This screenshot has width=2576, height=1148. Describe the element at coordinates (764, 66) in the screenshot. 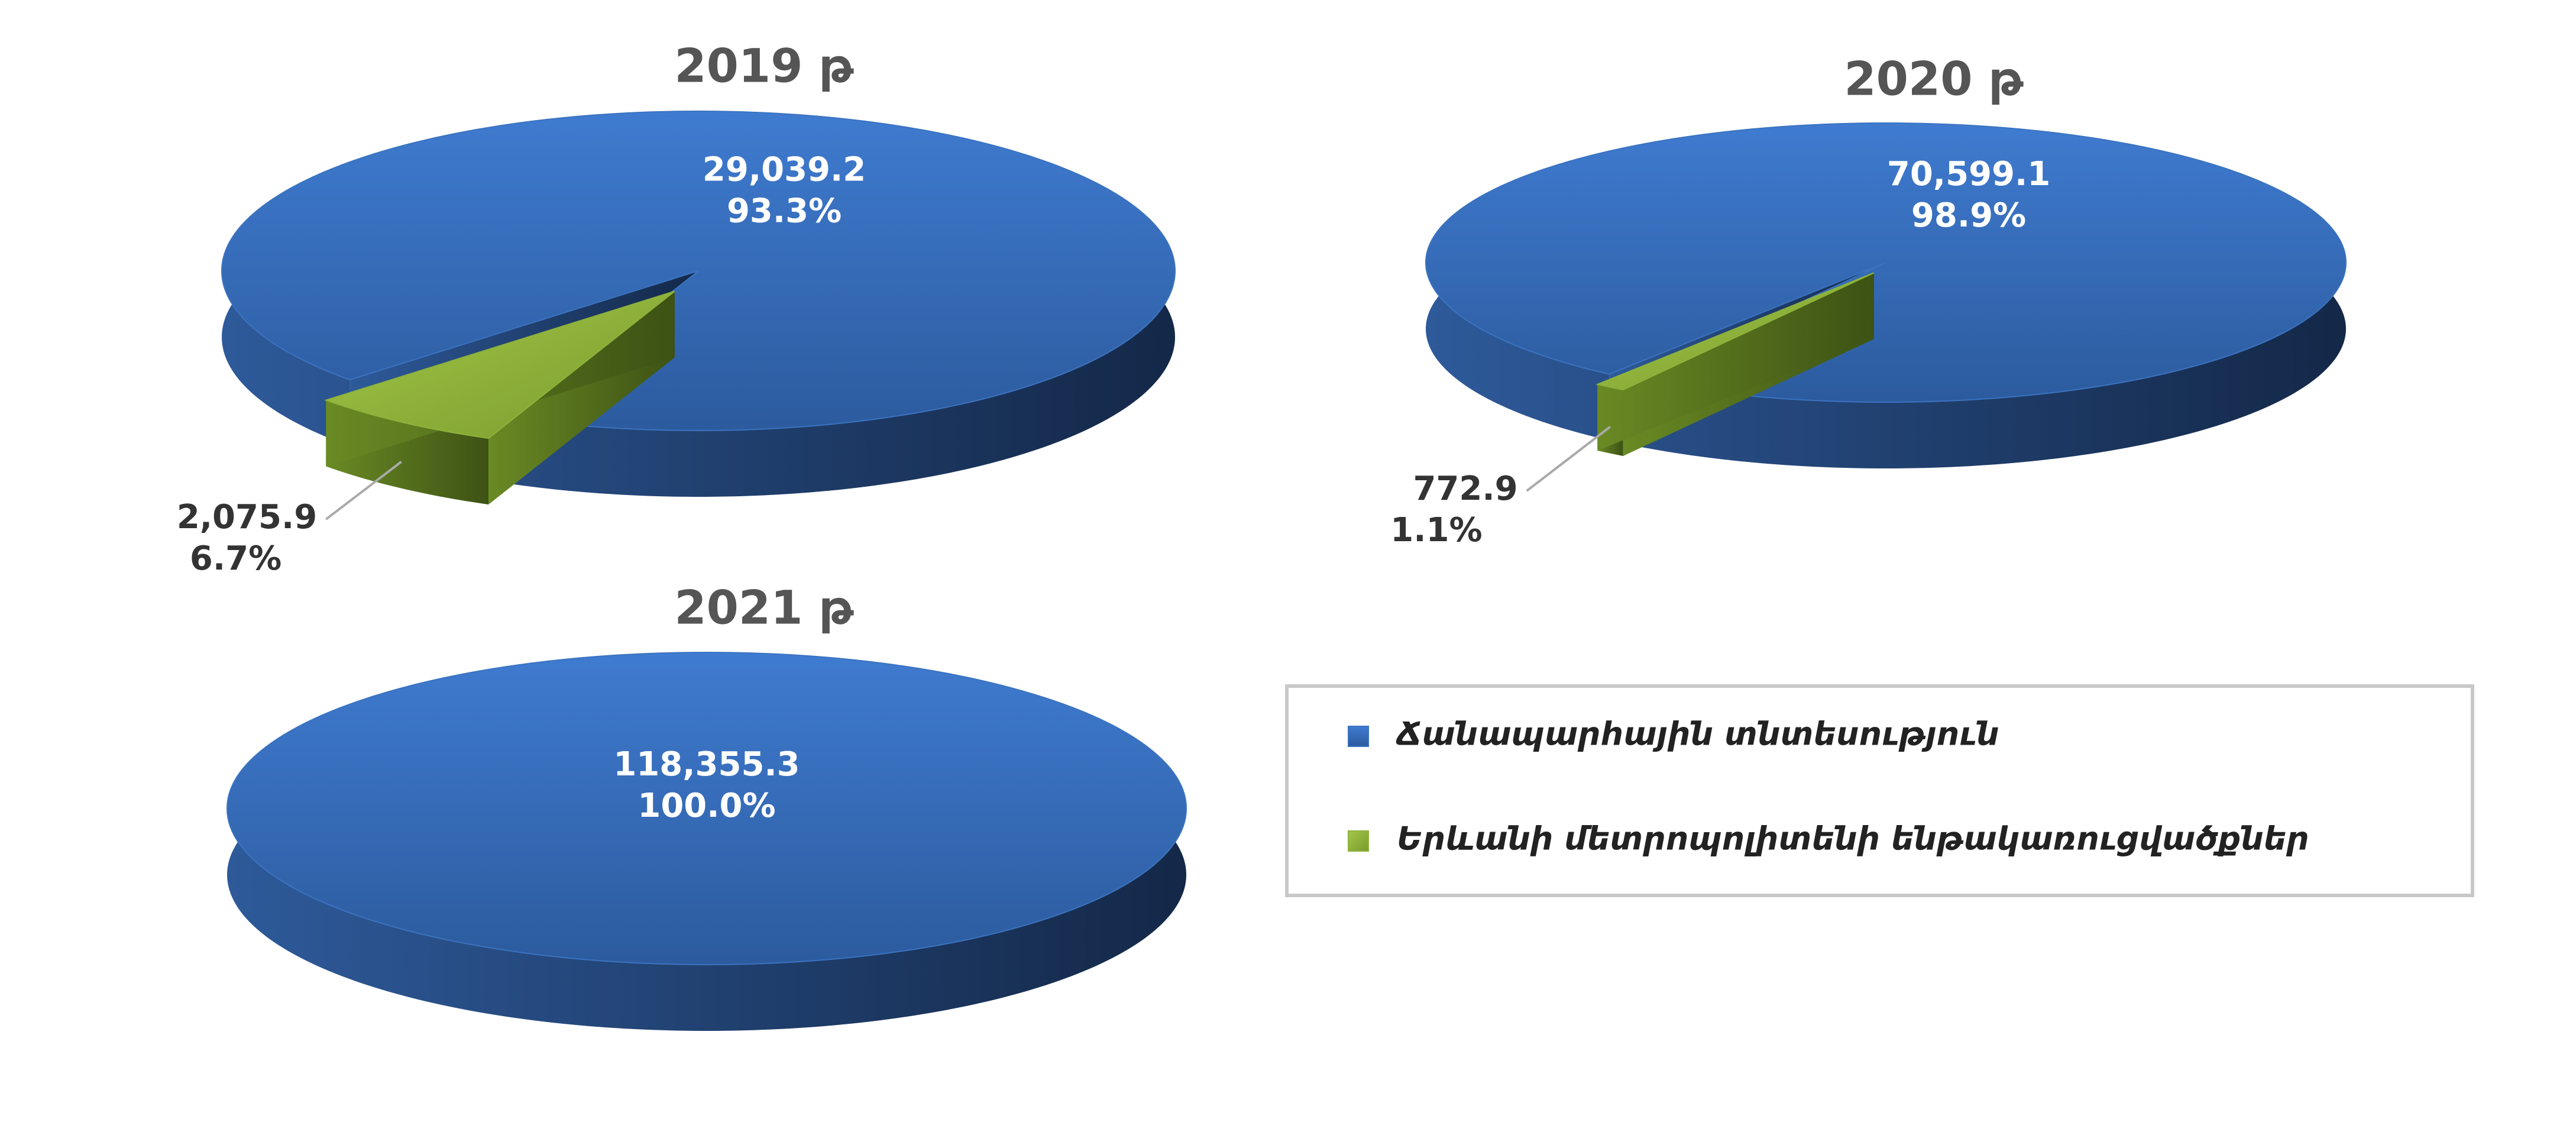

I see `chart-title: 2019 թ` at that location.